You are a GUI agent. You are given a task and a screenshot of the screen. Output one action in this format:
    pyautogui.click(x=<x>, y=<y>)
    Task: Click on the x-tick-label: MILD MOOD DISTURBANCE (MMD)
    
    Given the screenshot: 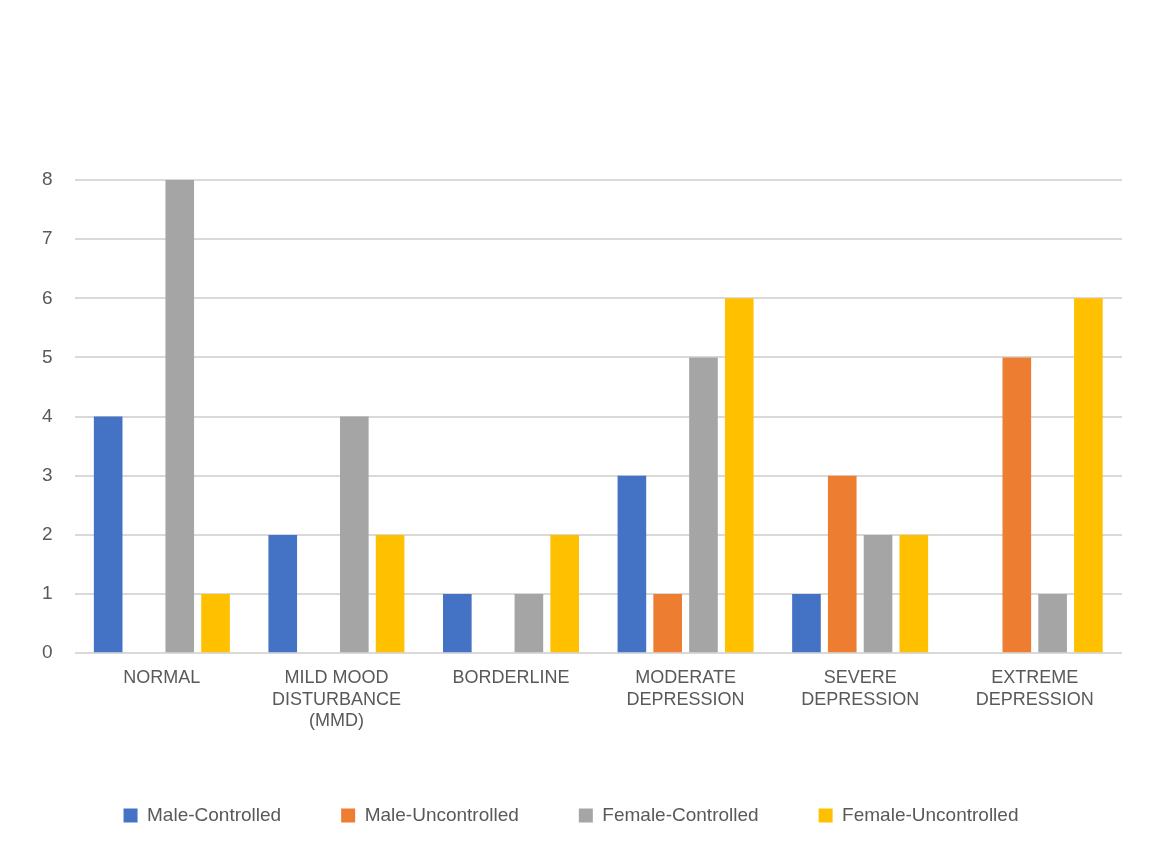 What is the action you would take?
    pyautogui.click(x=336, y=698)
    